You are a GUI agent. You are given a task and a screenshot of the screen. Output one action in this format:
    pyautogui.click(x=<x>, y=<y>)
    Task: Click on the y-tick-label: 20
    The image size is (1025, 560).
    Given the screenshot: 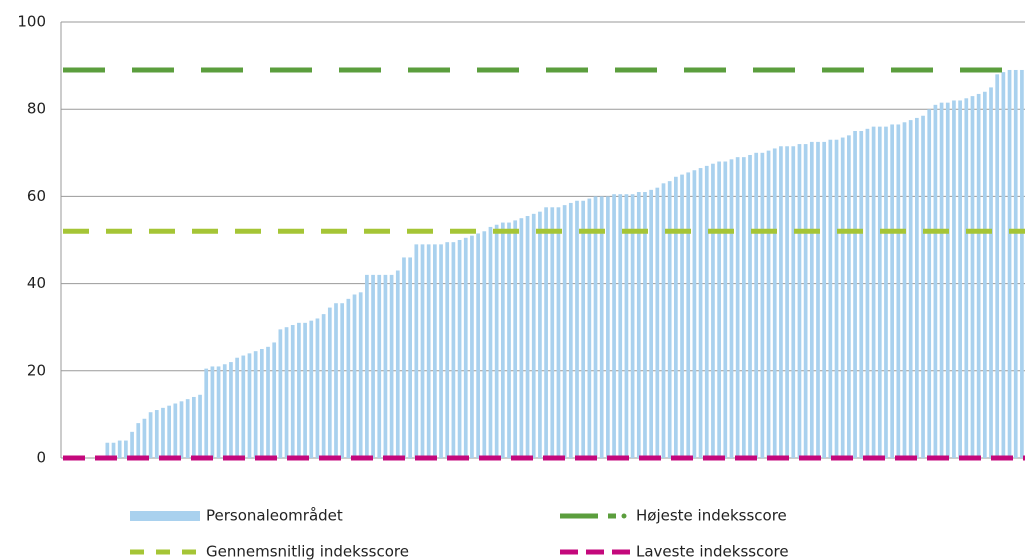 What is the action you would take?
    pyautogui.click(x=36, y=370)
    